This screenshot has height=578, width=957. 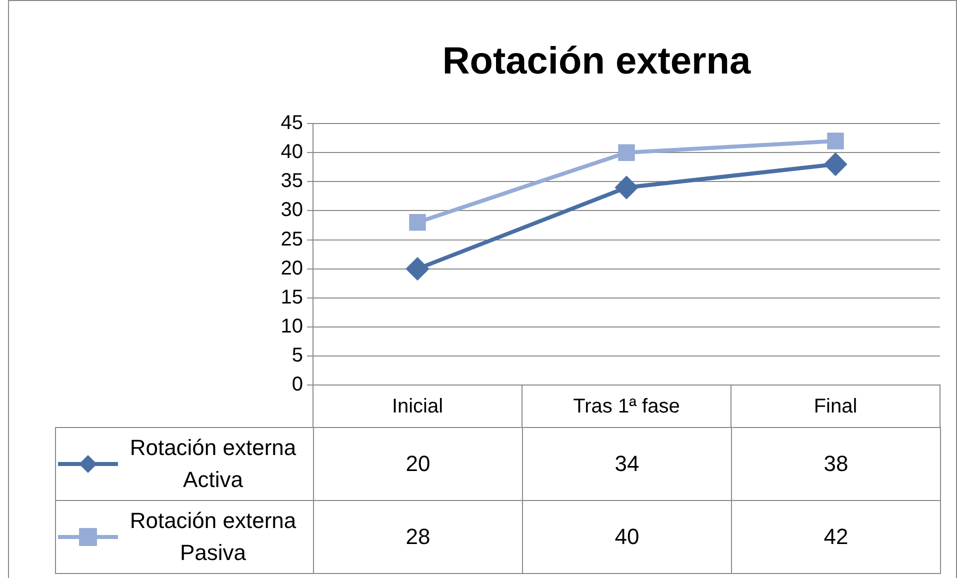 What do you see at coordinates (291, 268) in the screenshot?
I see `y-tick-label: 20` at bounding box center [291, 268].